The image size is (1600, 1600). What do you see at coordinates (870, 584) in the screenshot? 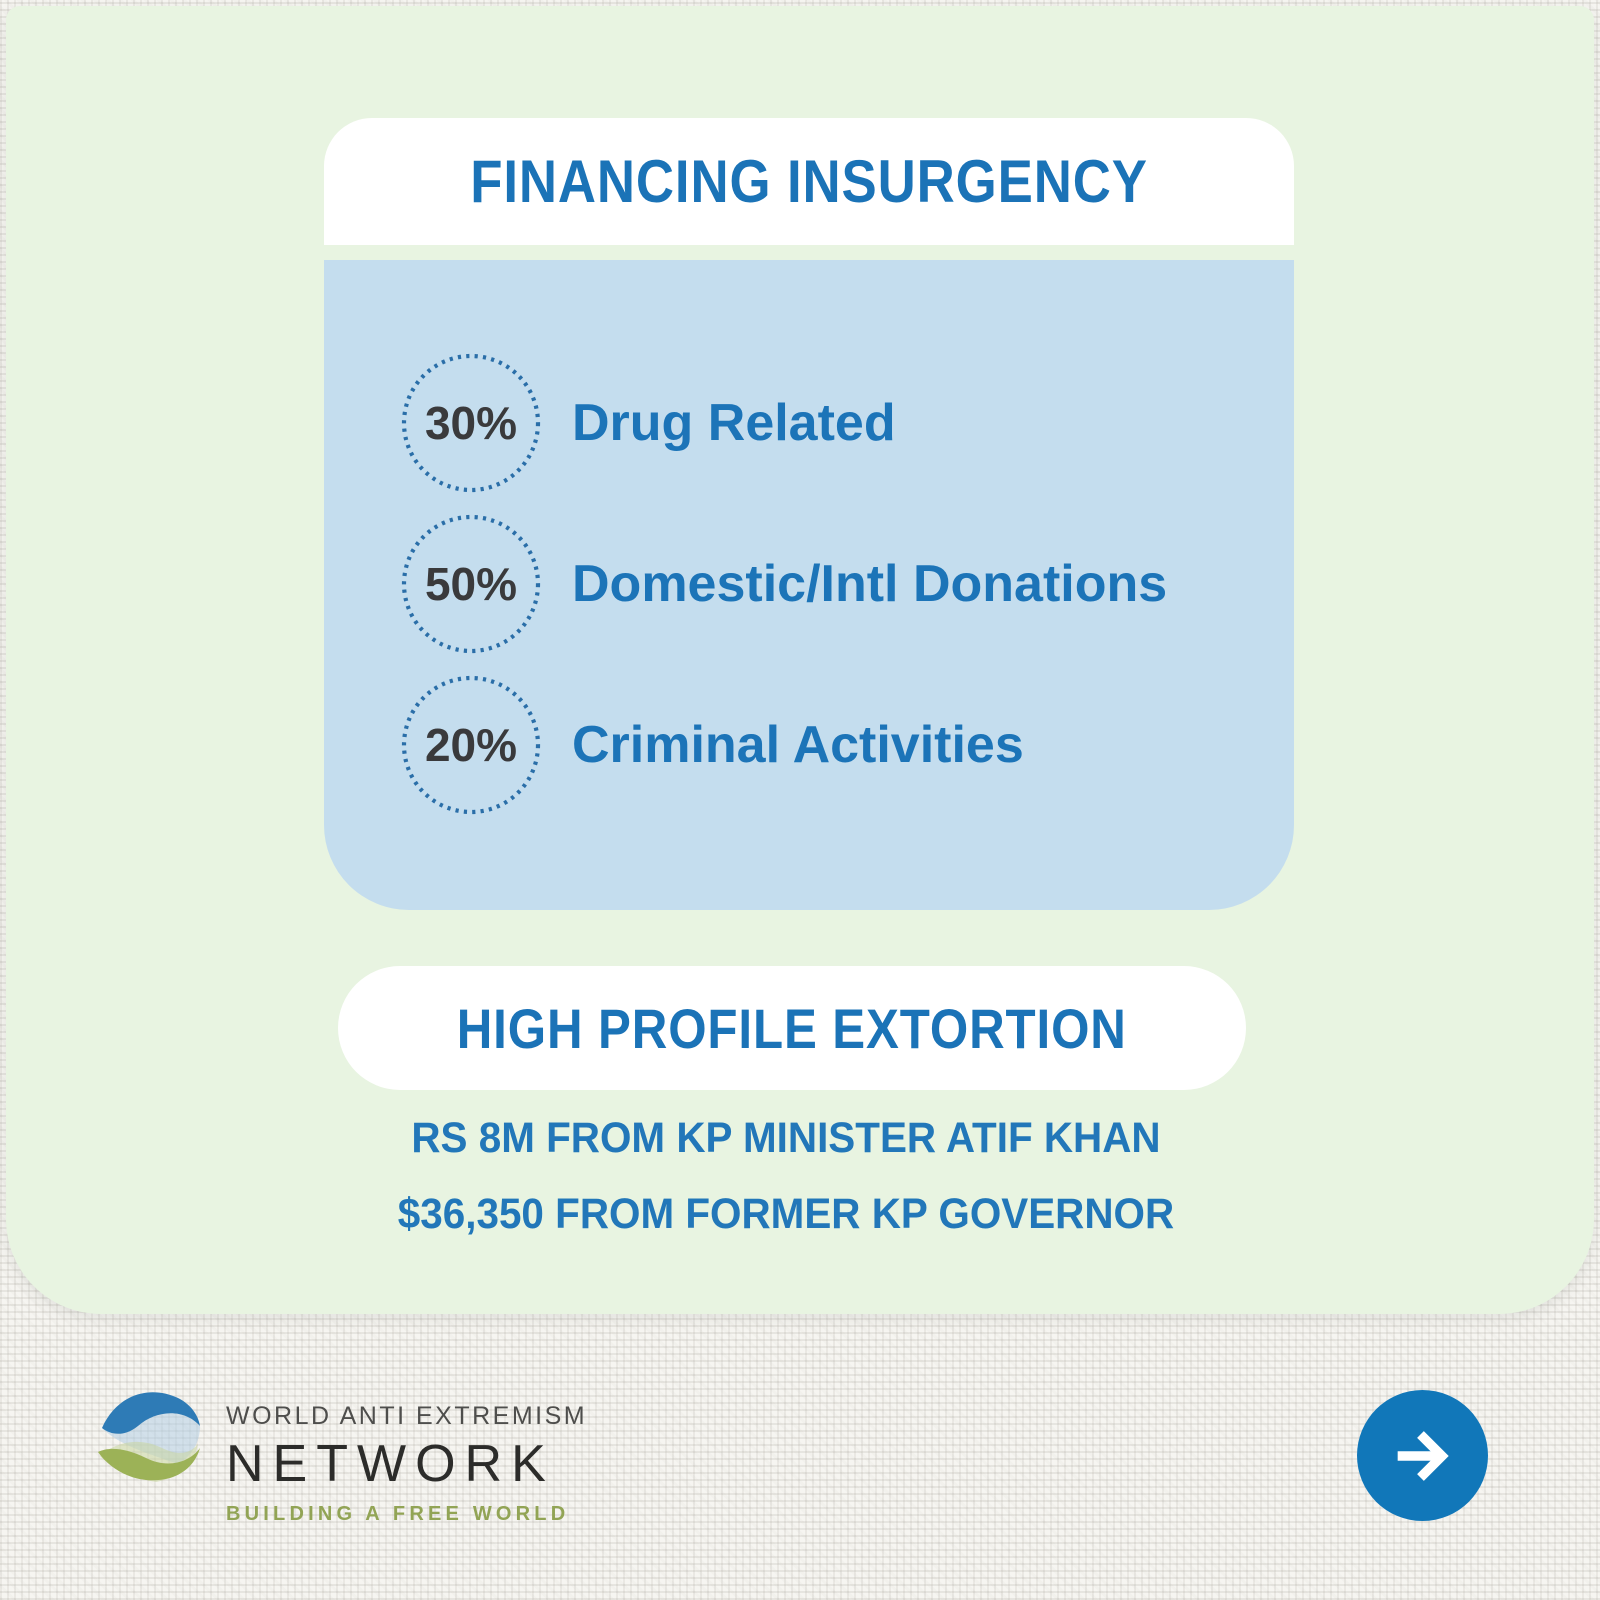
I see `stat-label: Domestic/Intl Donations` at bounding box center [870, 584].